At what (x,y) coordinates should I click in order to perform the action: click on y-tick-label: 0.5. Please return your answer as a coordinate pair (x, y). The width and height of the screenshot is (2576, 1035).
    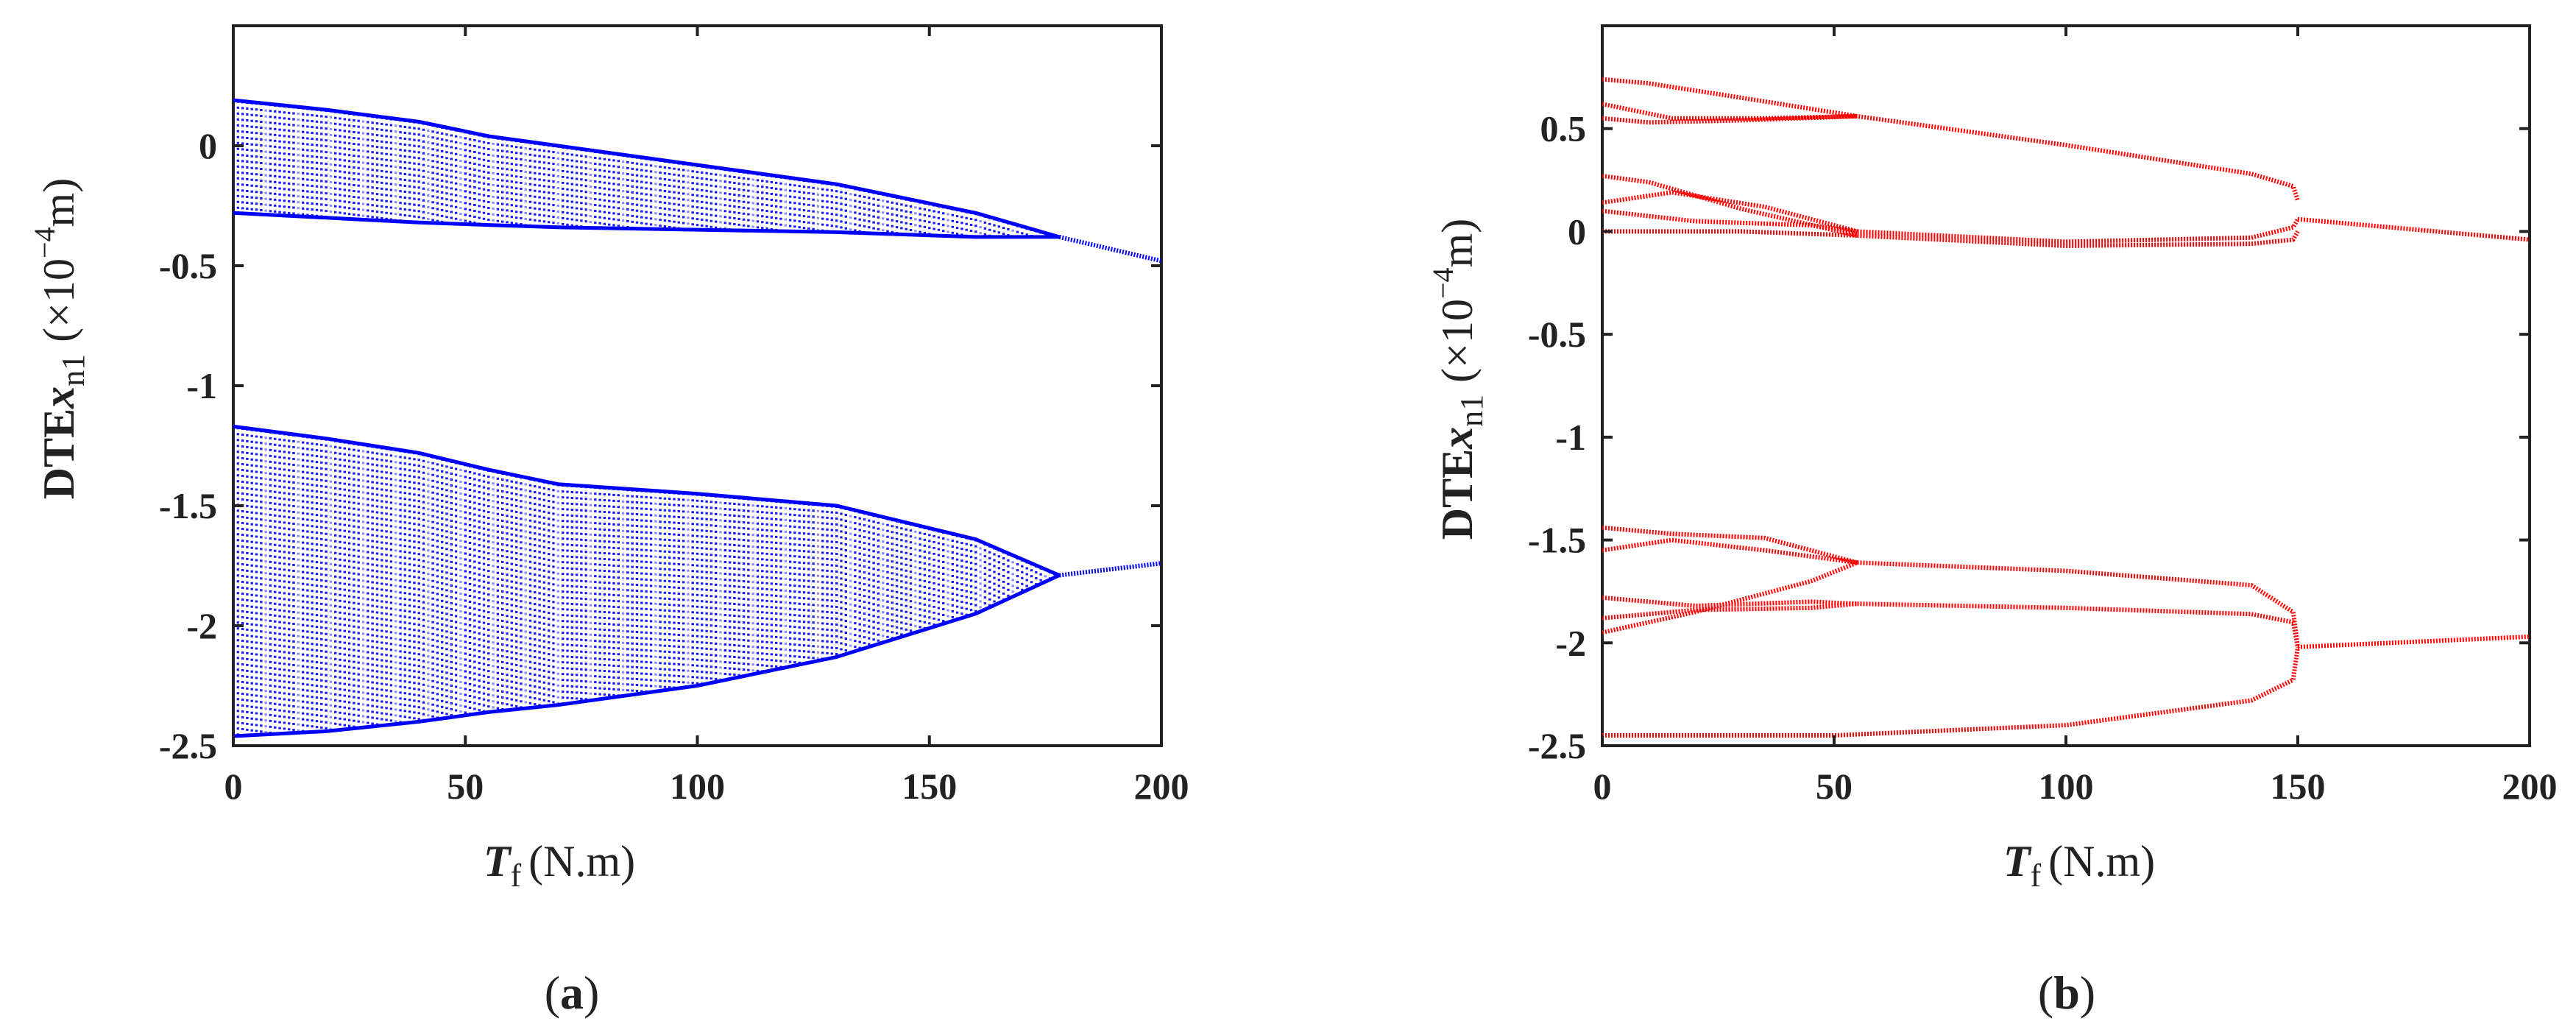
    Looking at the image, I should click on (1563, 128).